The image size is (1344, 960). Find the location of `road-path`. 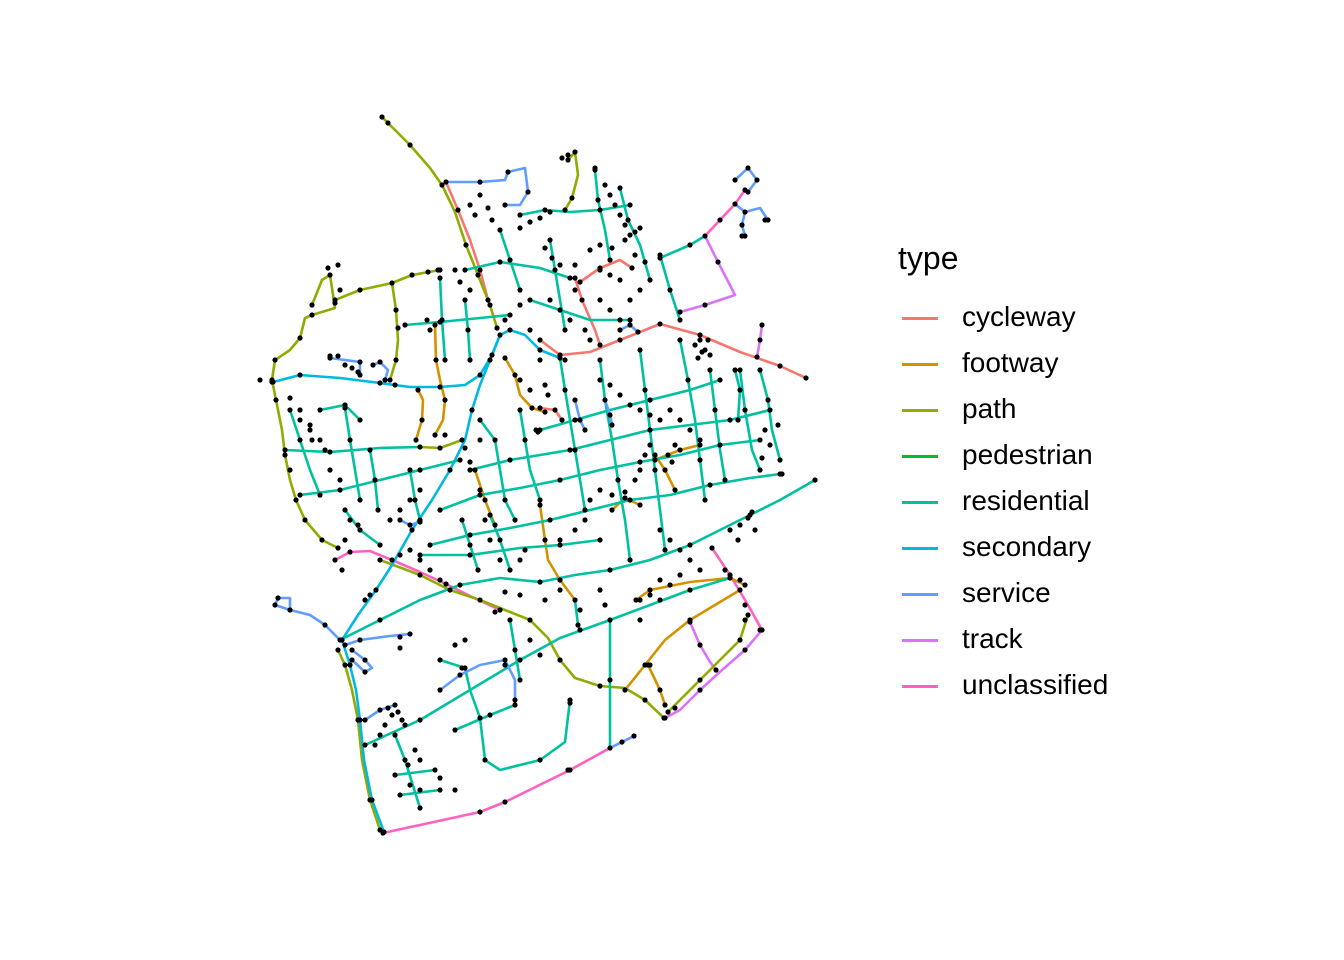

road-path is located at coordinates (708, 663).